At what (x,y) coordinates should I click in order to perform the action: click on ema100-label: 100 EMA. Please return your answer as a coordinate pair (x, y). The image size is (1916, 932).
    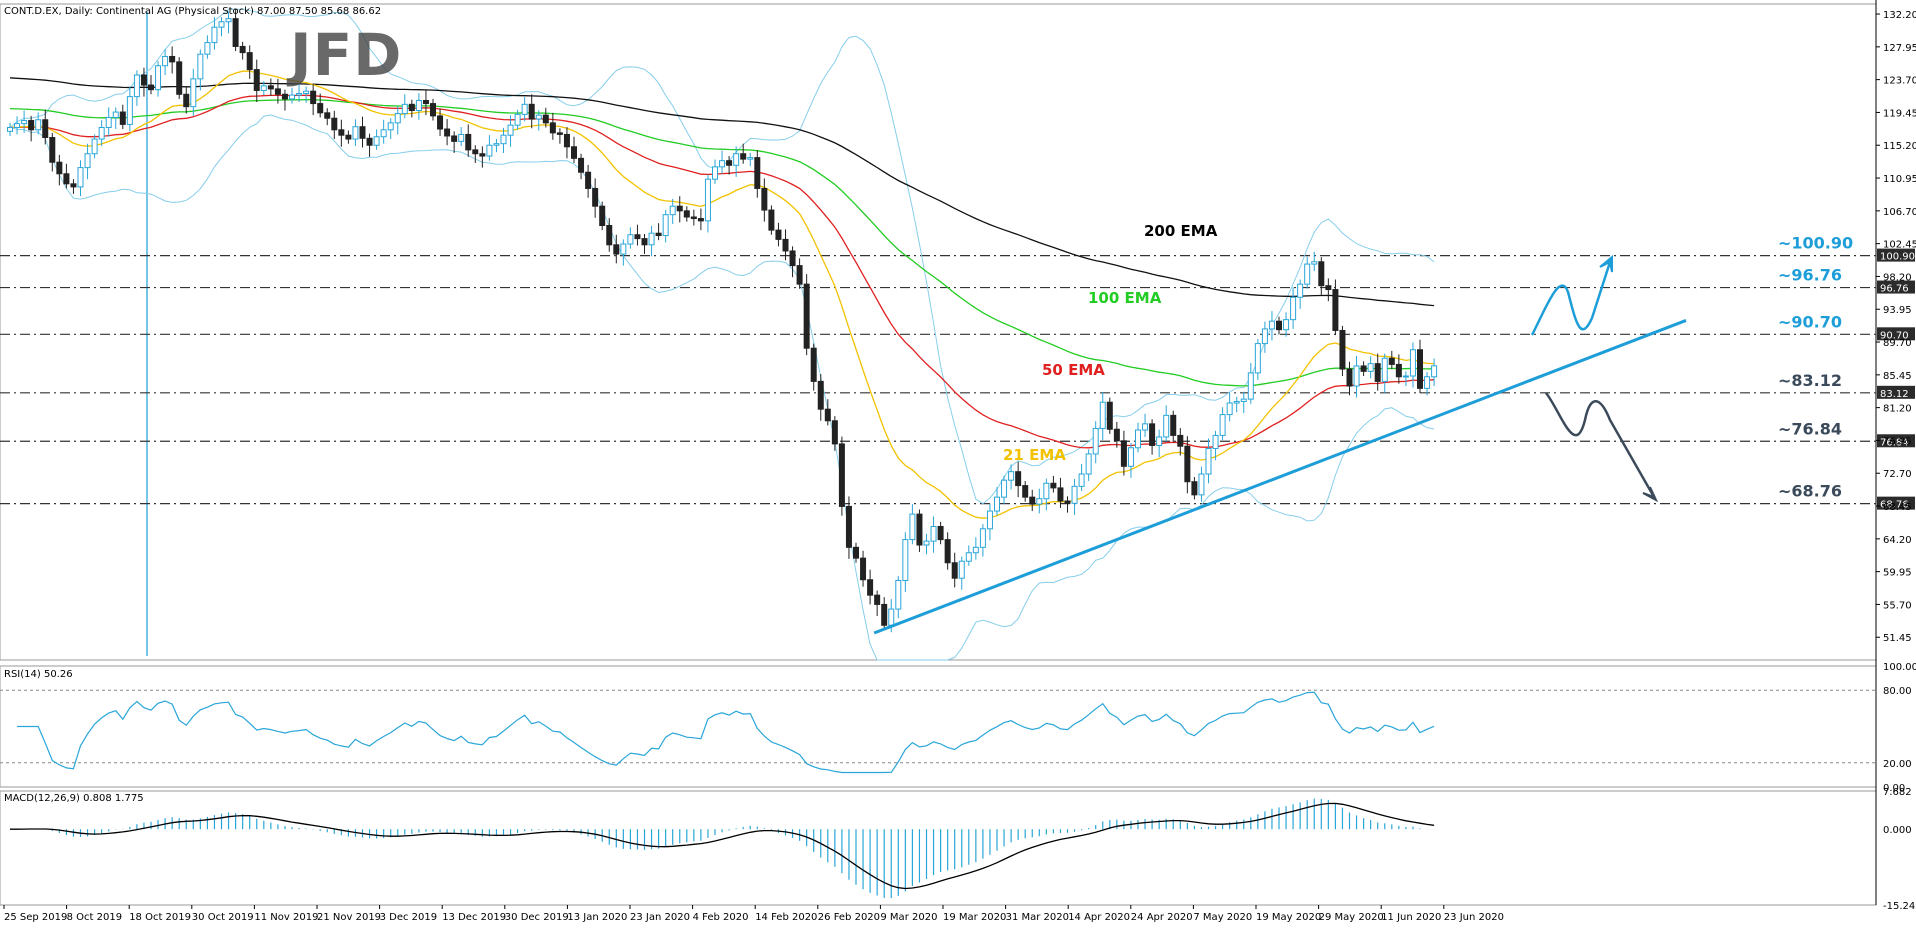
    Looking at the image, I should click on (1125, 298).